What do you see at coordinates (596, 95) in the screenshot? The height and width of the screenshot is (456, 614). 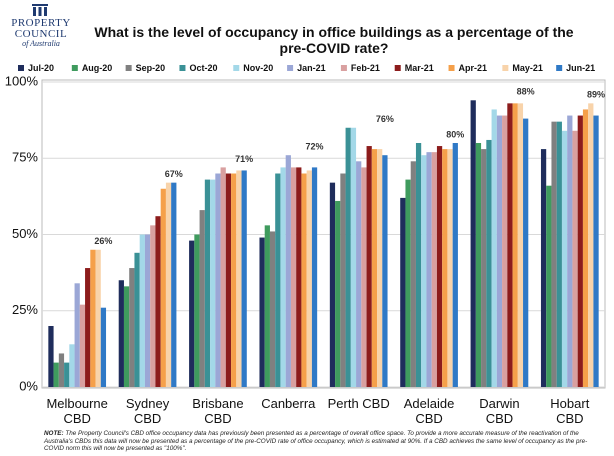 I see `data-label: 89%` at bounding box center [596, 95].